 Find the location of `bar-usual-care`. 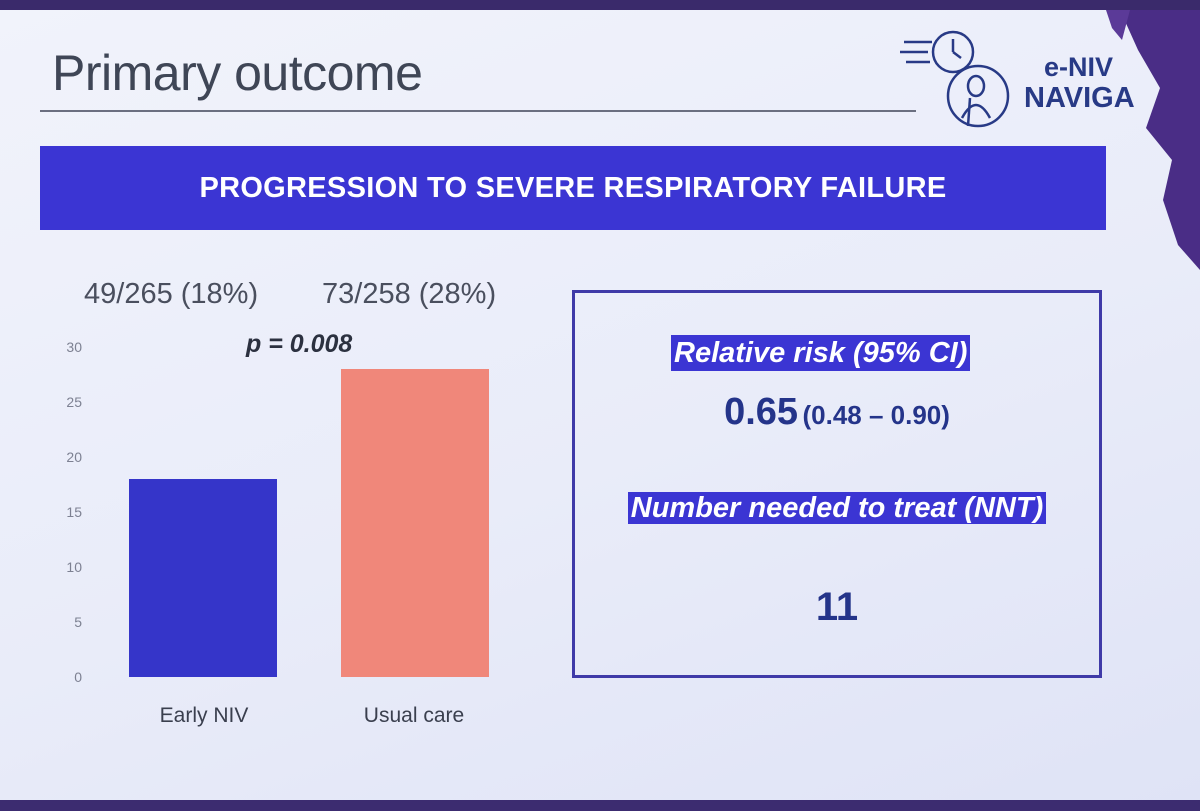

bar-usual-care is located at coordinates (415, 523).